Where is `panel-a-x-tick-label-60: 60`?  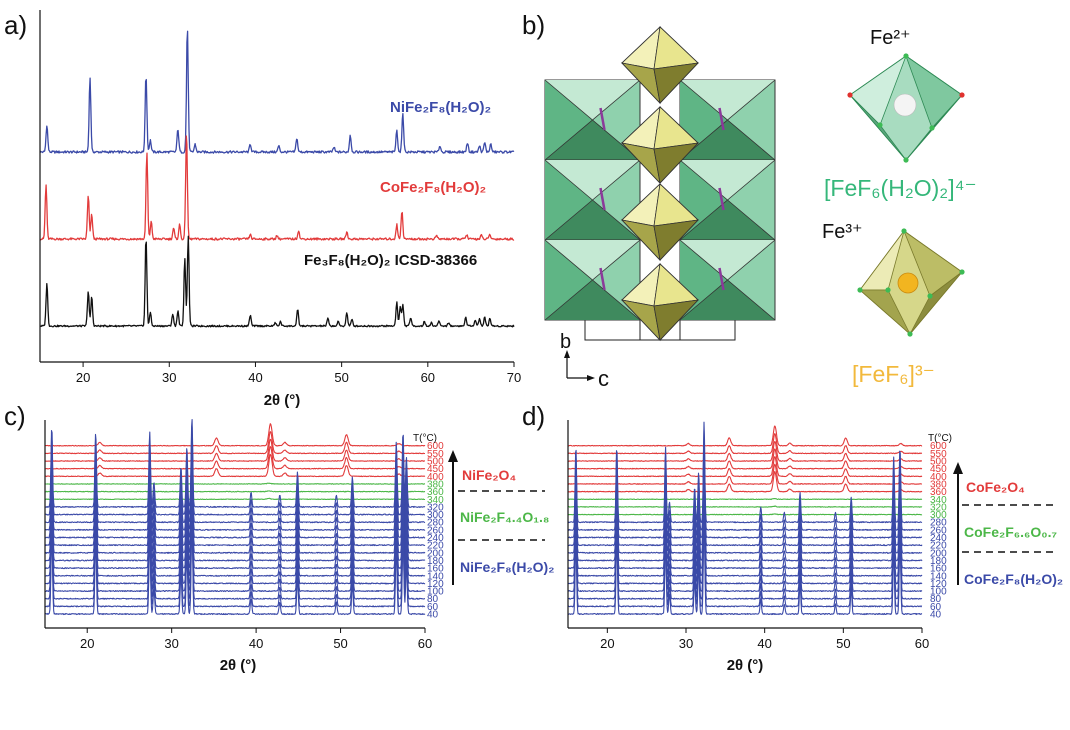 panel-a-x-tick-label-60: 60 is located at coordinates (428, 377).